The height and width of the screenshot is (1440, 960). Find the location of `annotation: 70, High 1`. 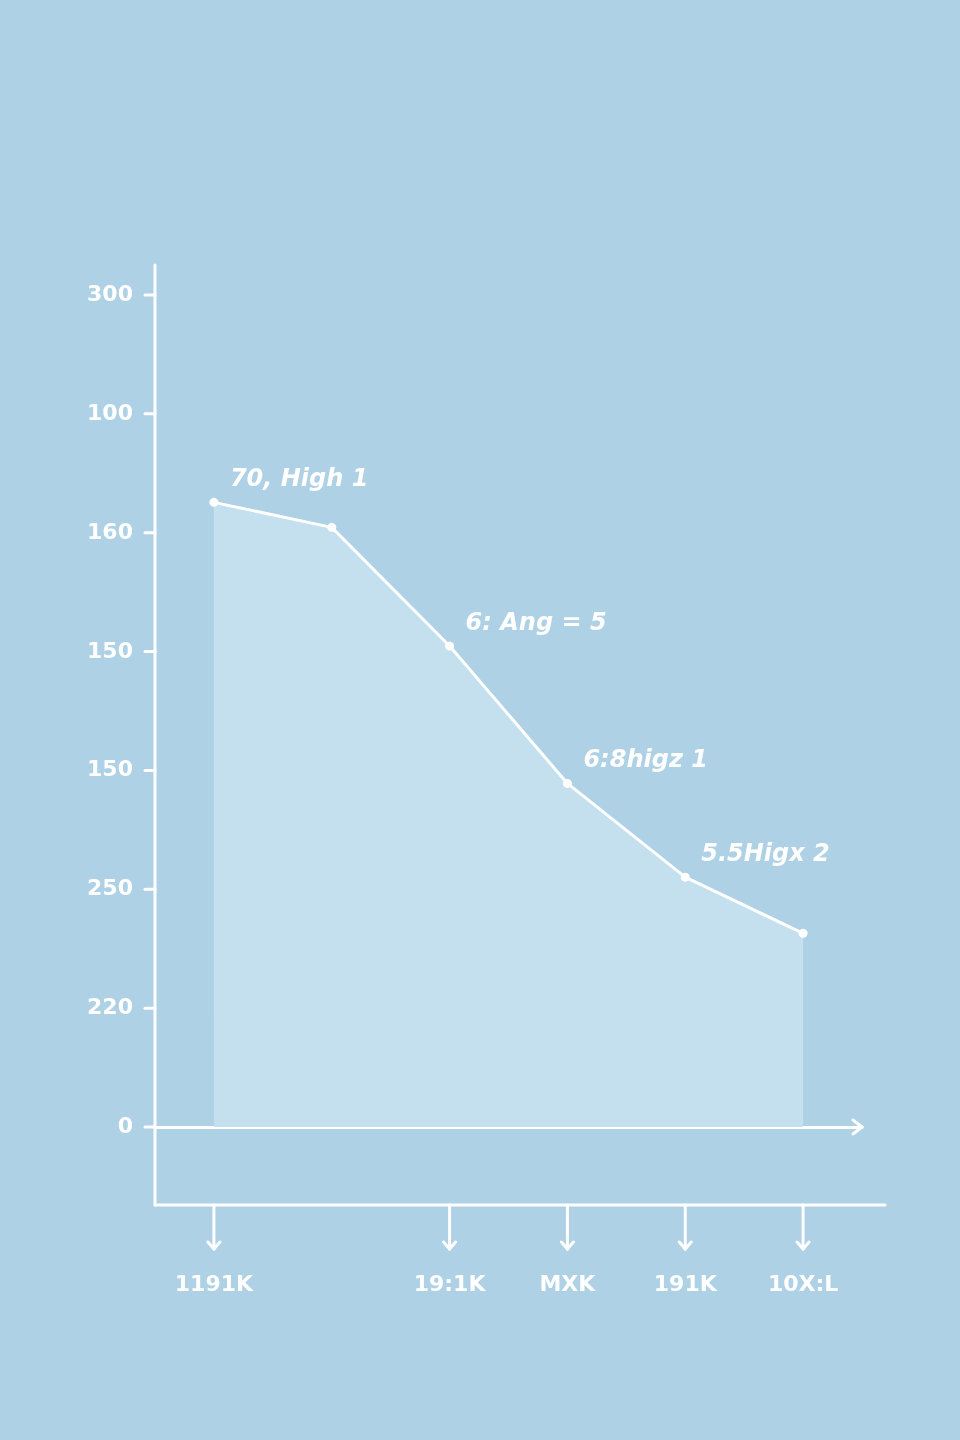

annotation: 70, High 1 is located at coordinates (299, 478).